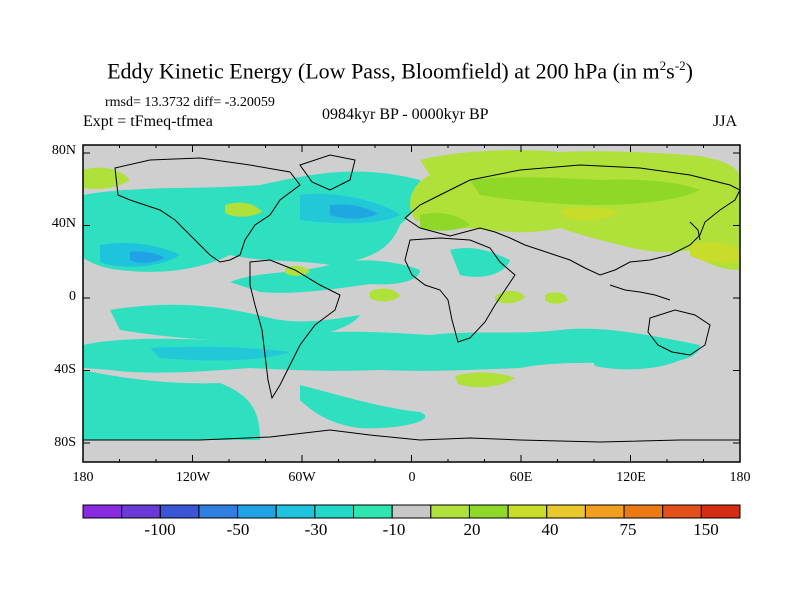 This screenshot has width=800, height=600. What do you see at coordinates (394, 529) in the screenshot?
I see `colorbar-label-4: -10` at bounding box center [394, 529].